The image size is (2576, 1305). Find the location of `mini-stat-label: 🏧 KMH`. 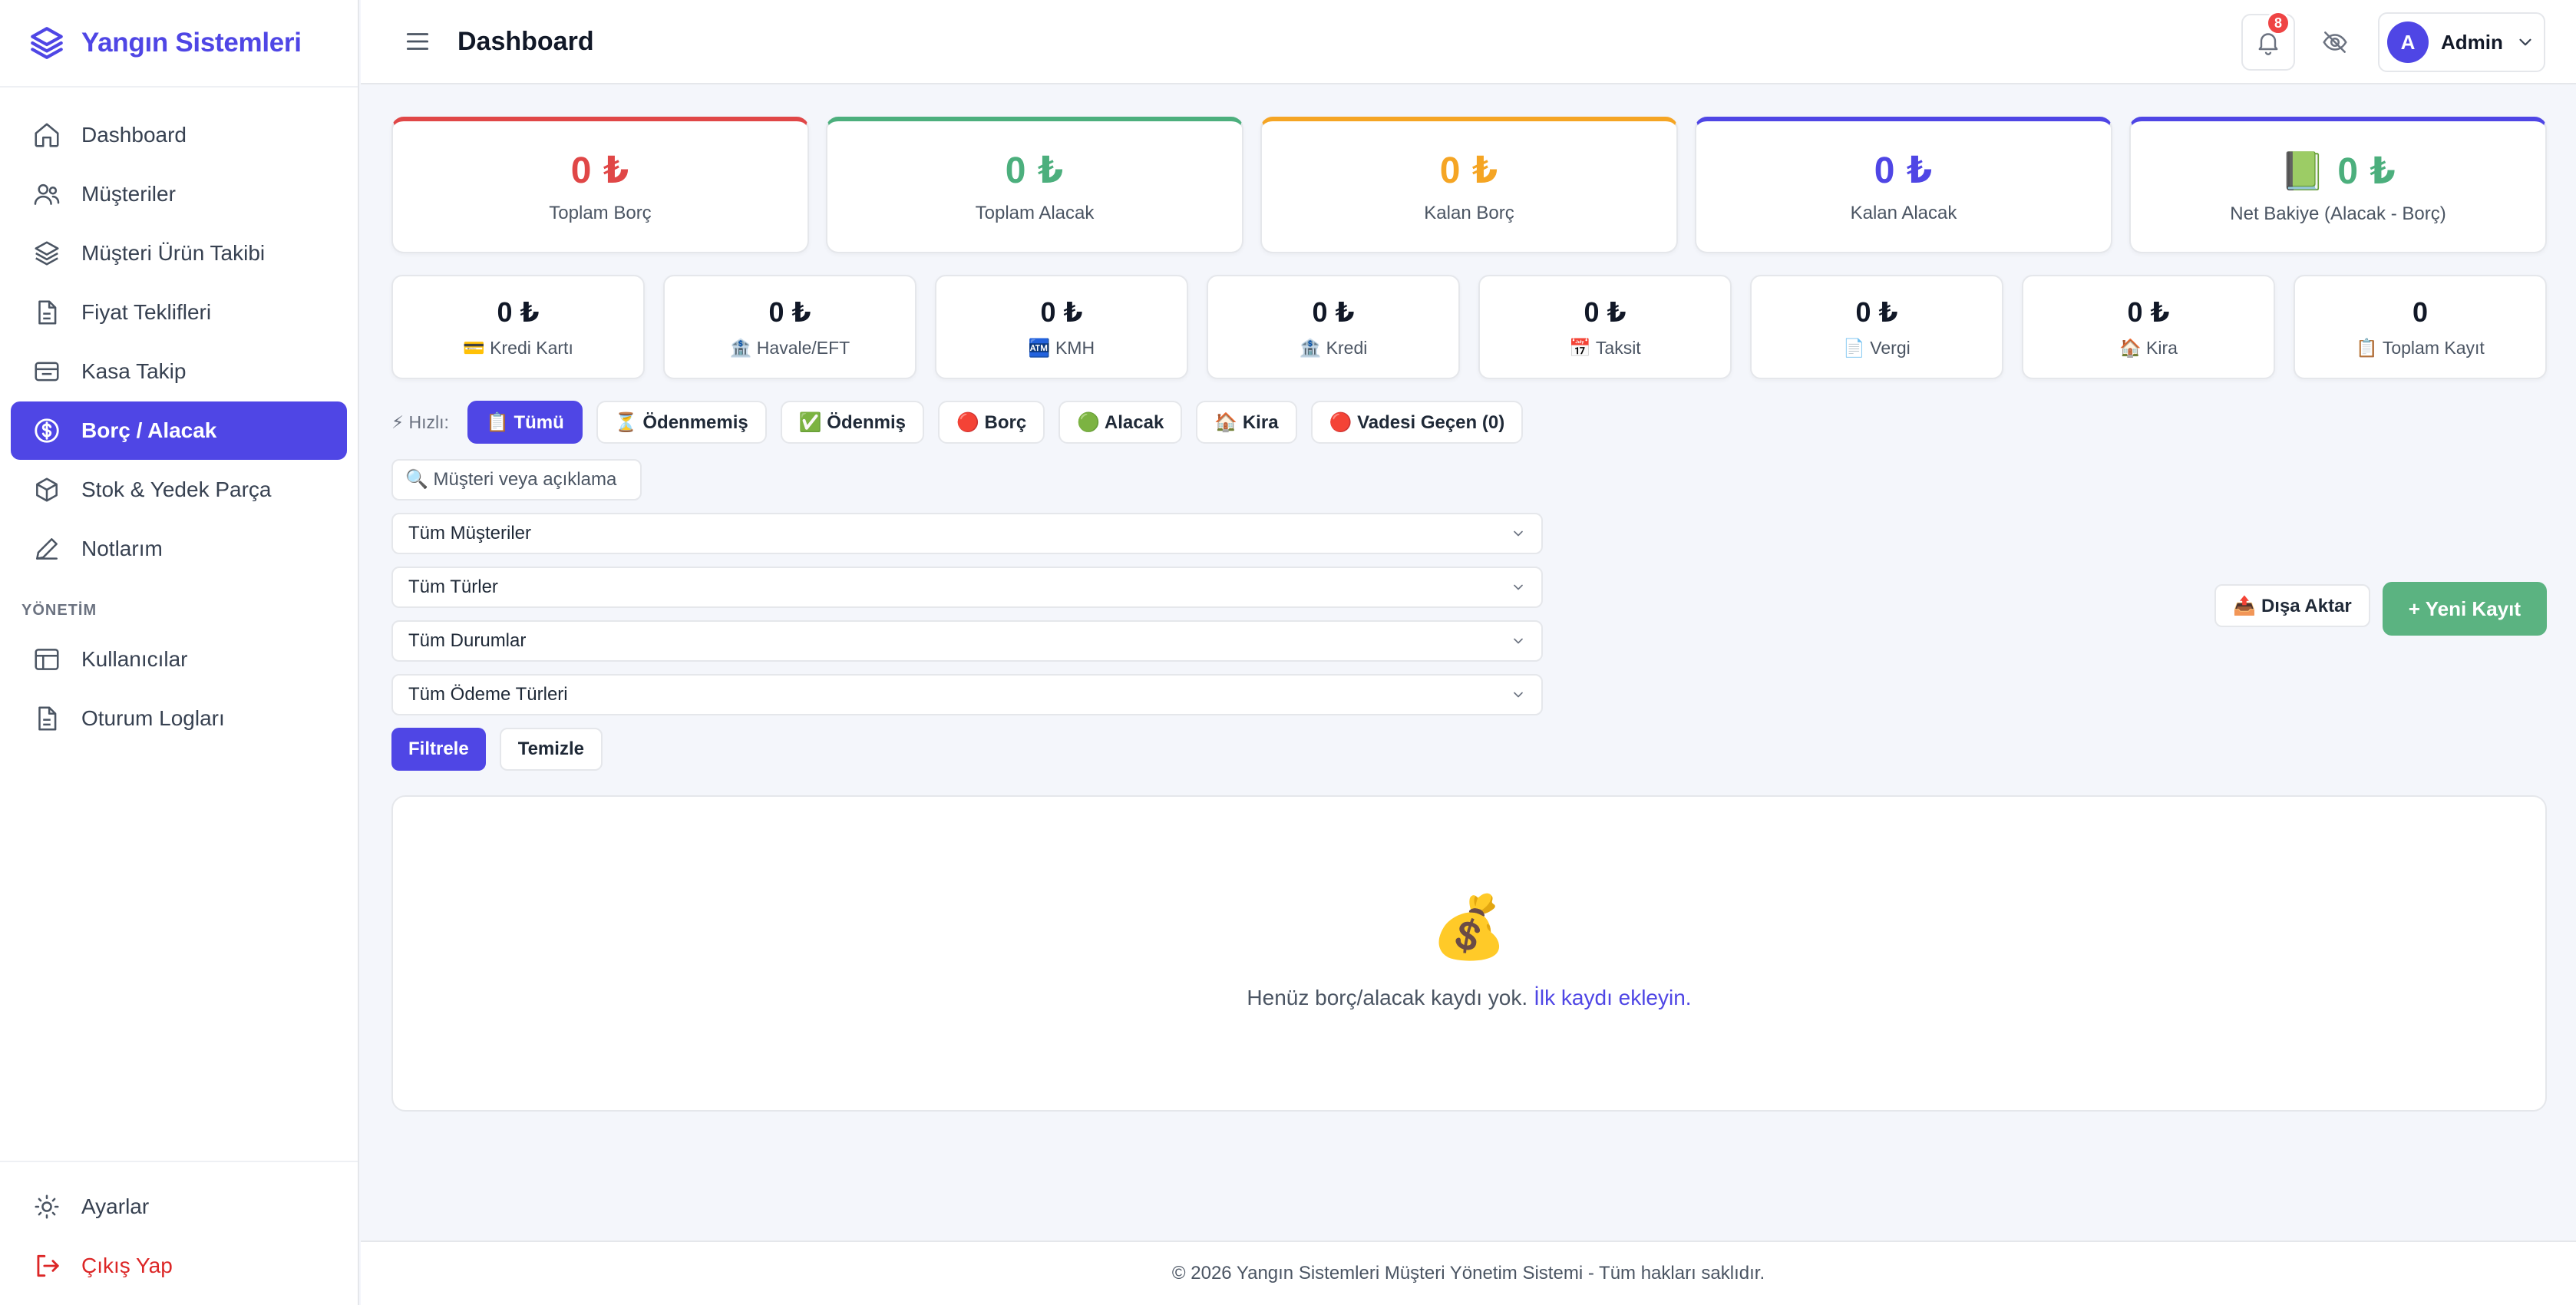

mini-stat-label: 🏧 KMH is located at coordinates (1061, 347).